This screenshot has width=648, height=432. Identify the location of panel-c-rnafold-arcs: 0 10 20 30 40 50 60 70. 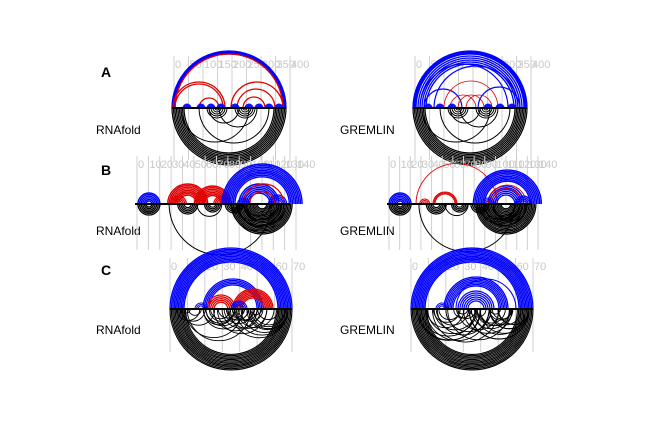
(237, 309).